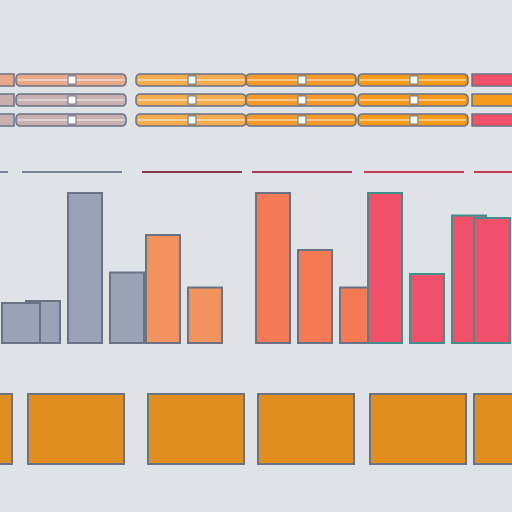 This screenshot has height=512, width=512. Describe the element at coordinates (256, 100) in the screenshot. I see `legend-swatch-row` at that location.